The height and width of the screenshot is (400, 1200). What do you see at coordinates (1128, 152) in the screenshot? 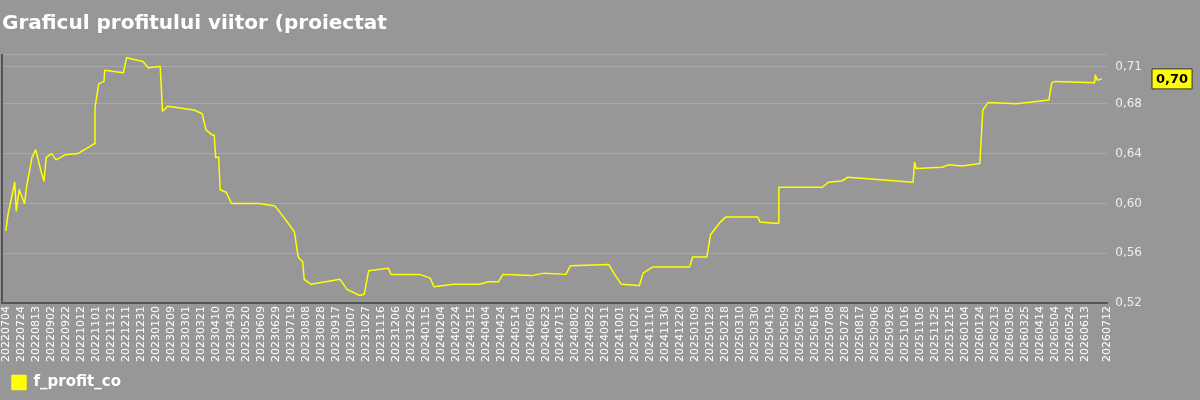
I see `y-tick-label: 0,64` at bounding box center [1128, 152].